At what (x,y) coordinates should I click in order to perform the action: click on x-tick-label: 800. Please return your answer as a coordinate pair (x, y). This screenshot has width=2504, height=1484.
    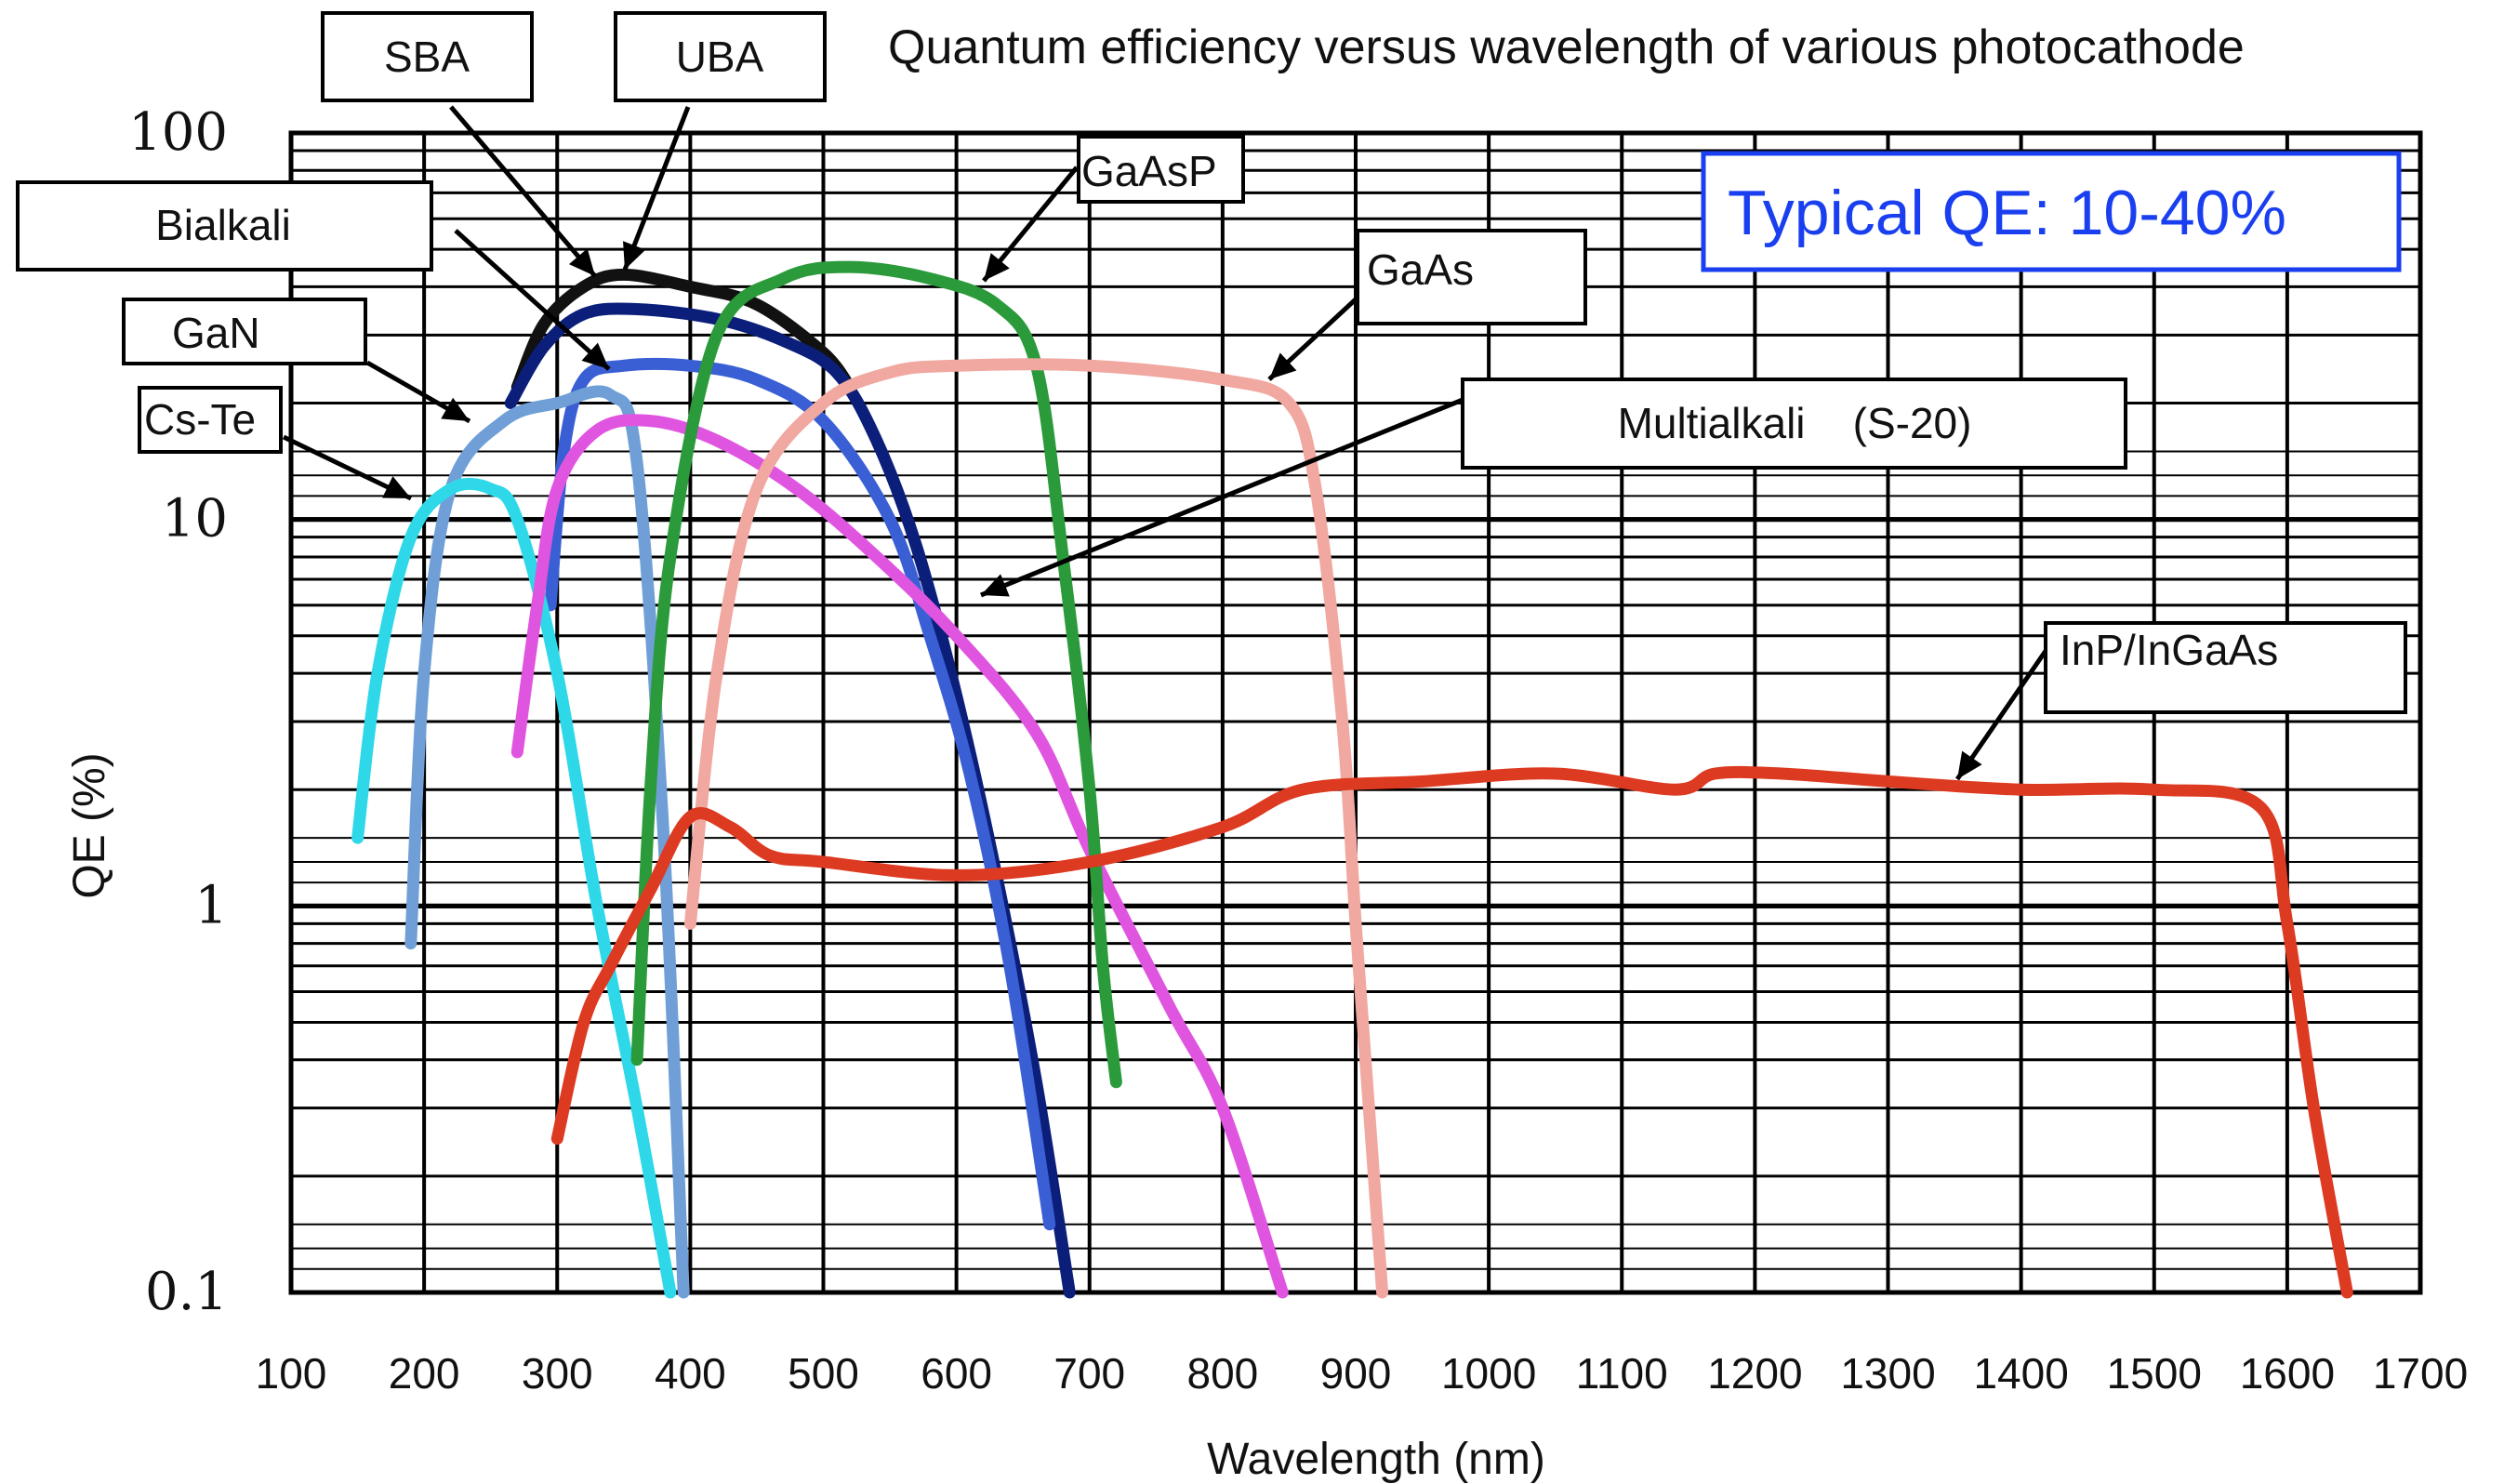
    Looking at the image, I should click on (1223, 1373).